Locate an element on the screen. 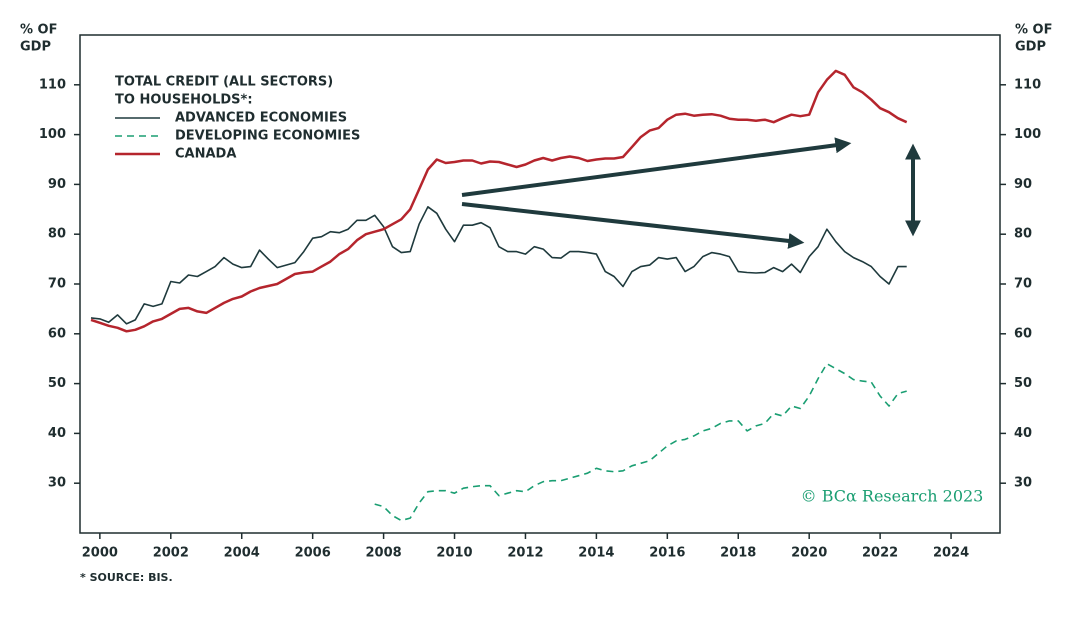 This screenshot has width=1080, height=621. x-tick-label: 2012 is located at coordinates (525, 553).